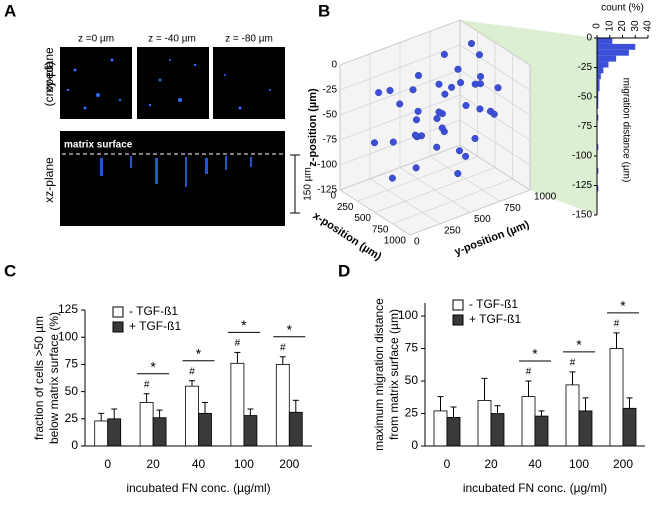 This screenshot has height=521, width=661. What do you see at coordinates (458, 320) in the screenshot?
I see `legend-swatch` at bounding box center [458, 320].